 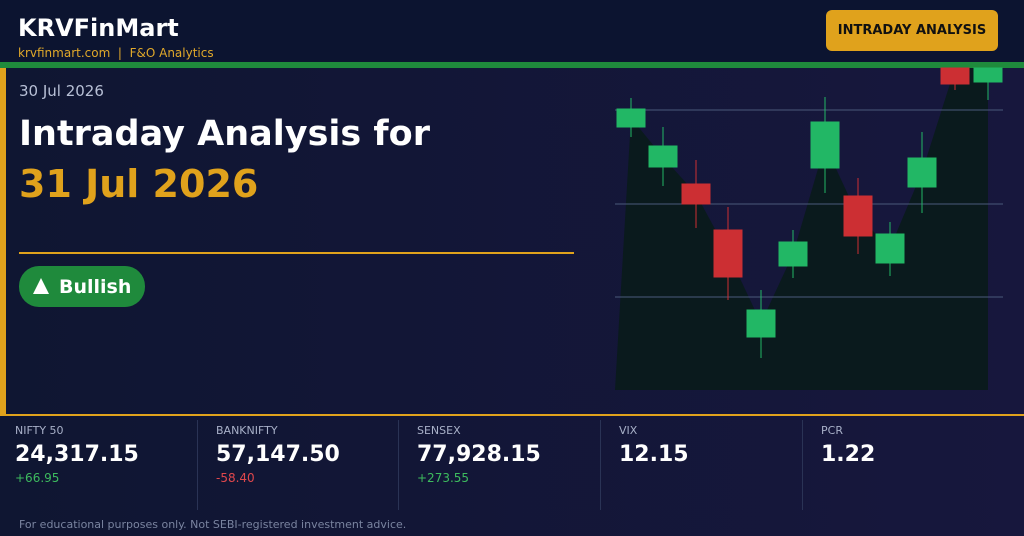 What do you see at coordinates (37, 478) in the screenshot?
I see `ticker-change: +66.95` at bounding box center [37, 478].